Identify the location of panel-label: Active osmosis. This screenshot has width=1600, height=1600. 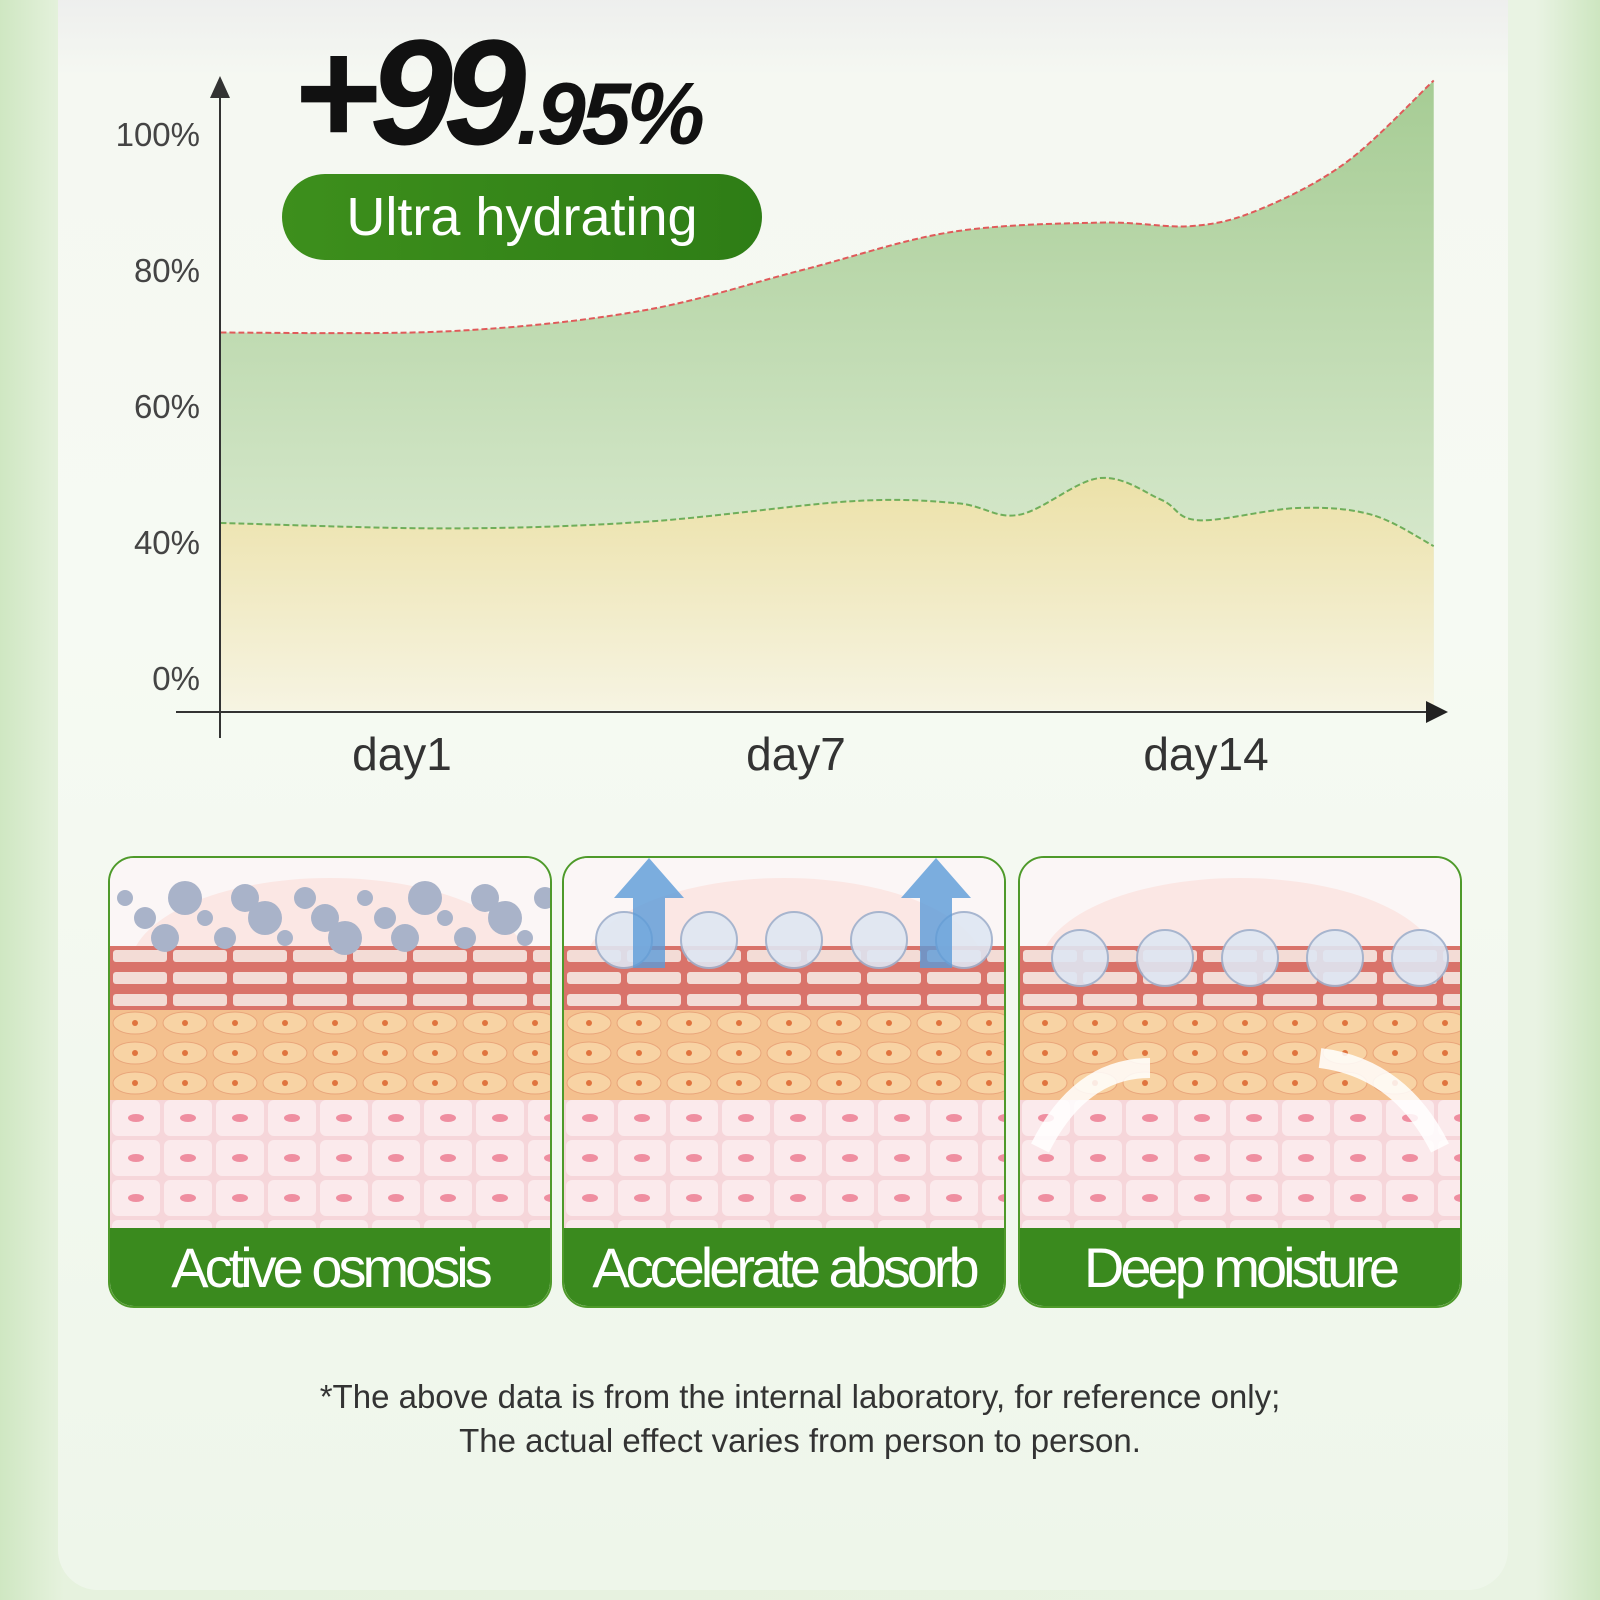
(330, 1267).